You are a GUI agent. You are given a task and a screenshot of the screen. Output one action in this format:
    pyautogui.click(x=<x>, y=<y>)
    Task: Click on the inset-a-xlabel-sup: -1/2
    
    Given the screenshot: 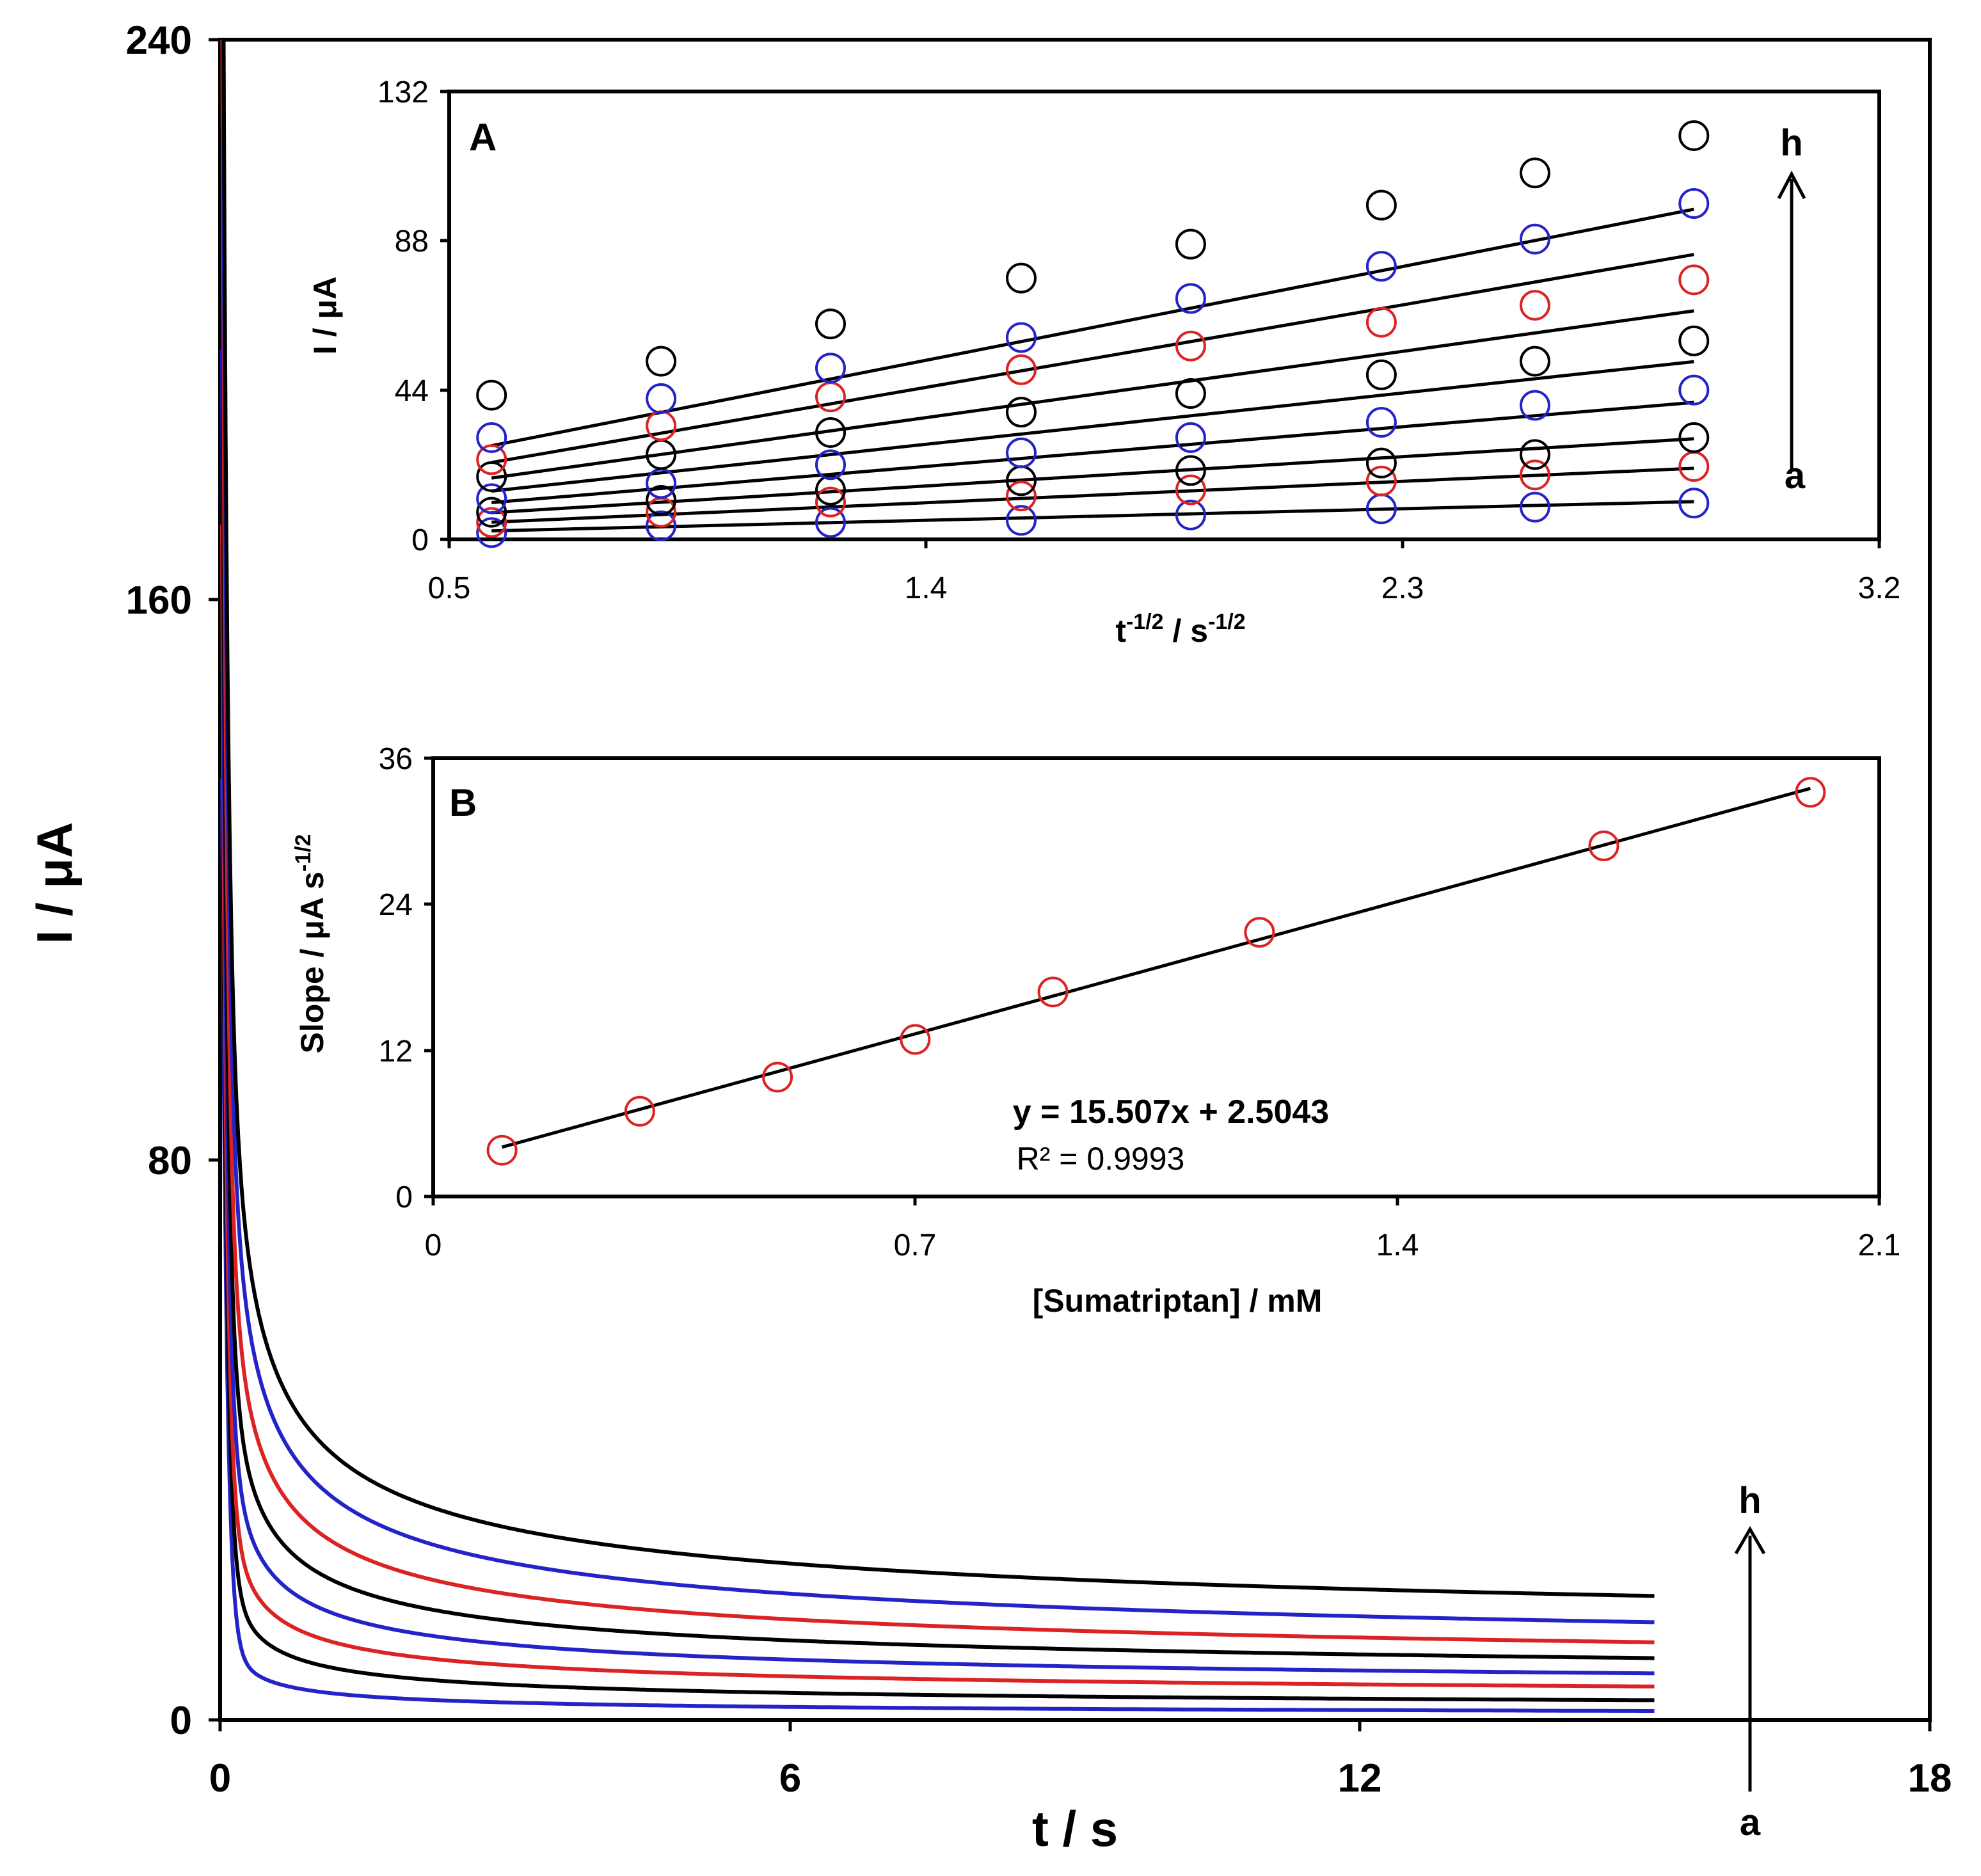 What is the action you would take?
    pyautogui.click(x=1145, y=622)
    